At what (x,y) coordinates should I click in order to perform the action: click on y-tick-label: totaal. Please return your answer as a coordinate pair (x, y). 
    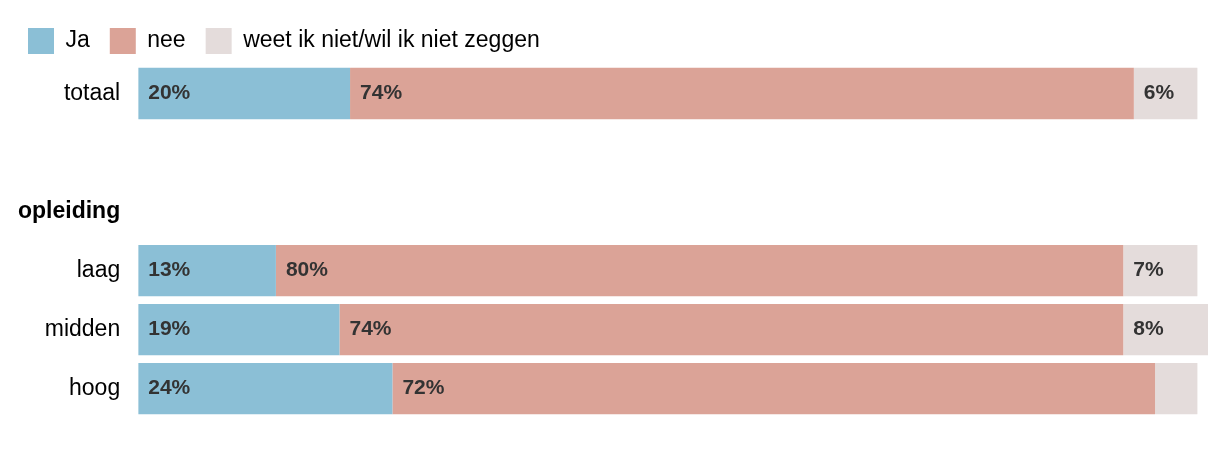
    Looking at the image, I should click on (92, 91).